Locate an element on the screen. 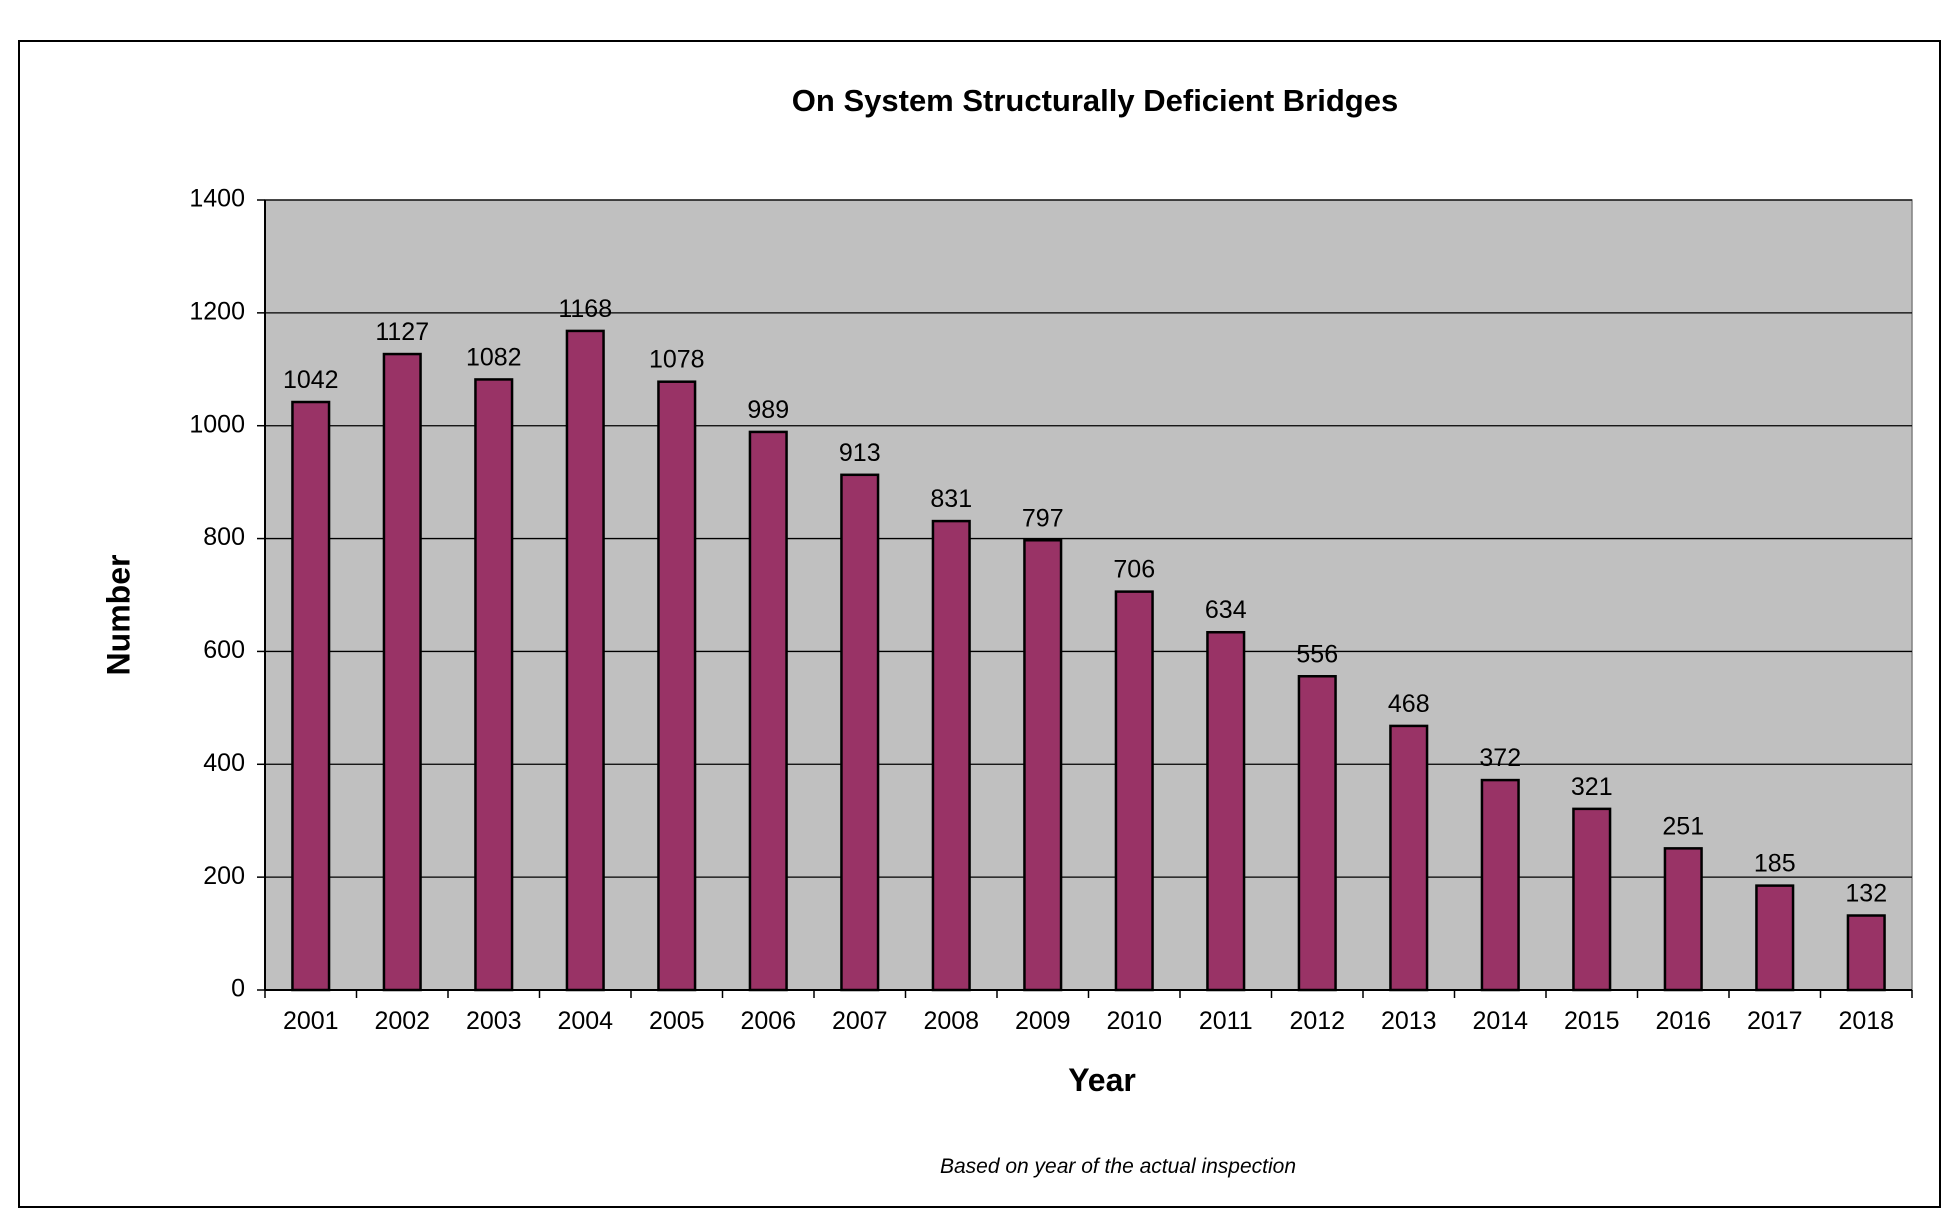  x-tick-label-2011: 2011 is located at coordinates (1226, 1021).